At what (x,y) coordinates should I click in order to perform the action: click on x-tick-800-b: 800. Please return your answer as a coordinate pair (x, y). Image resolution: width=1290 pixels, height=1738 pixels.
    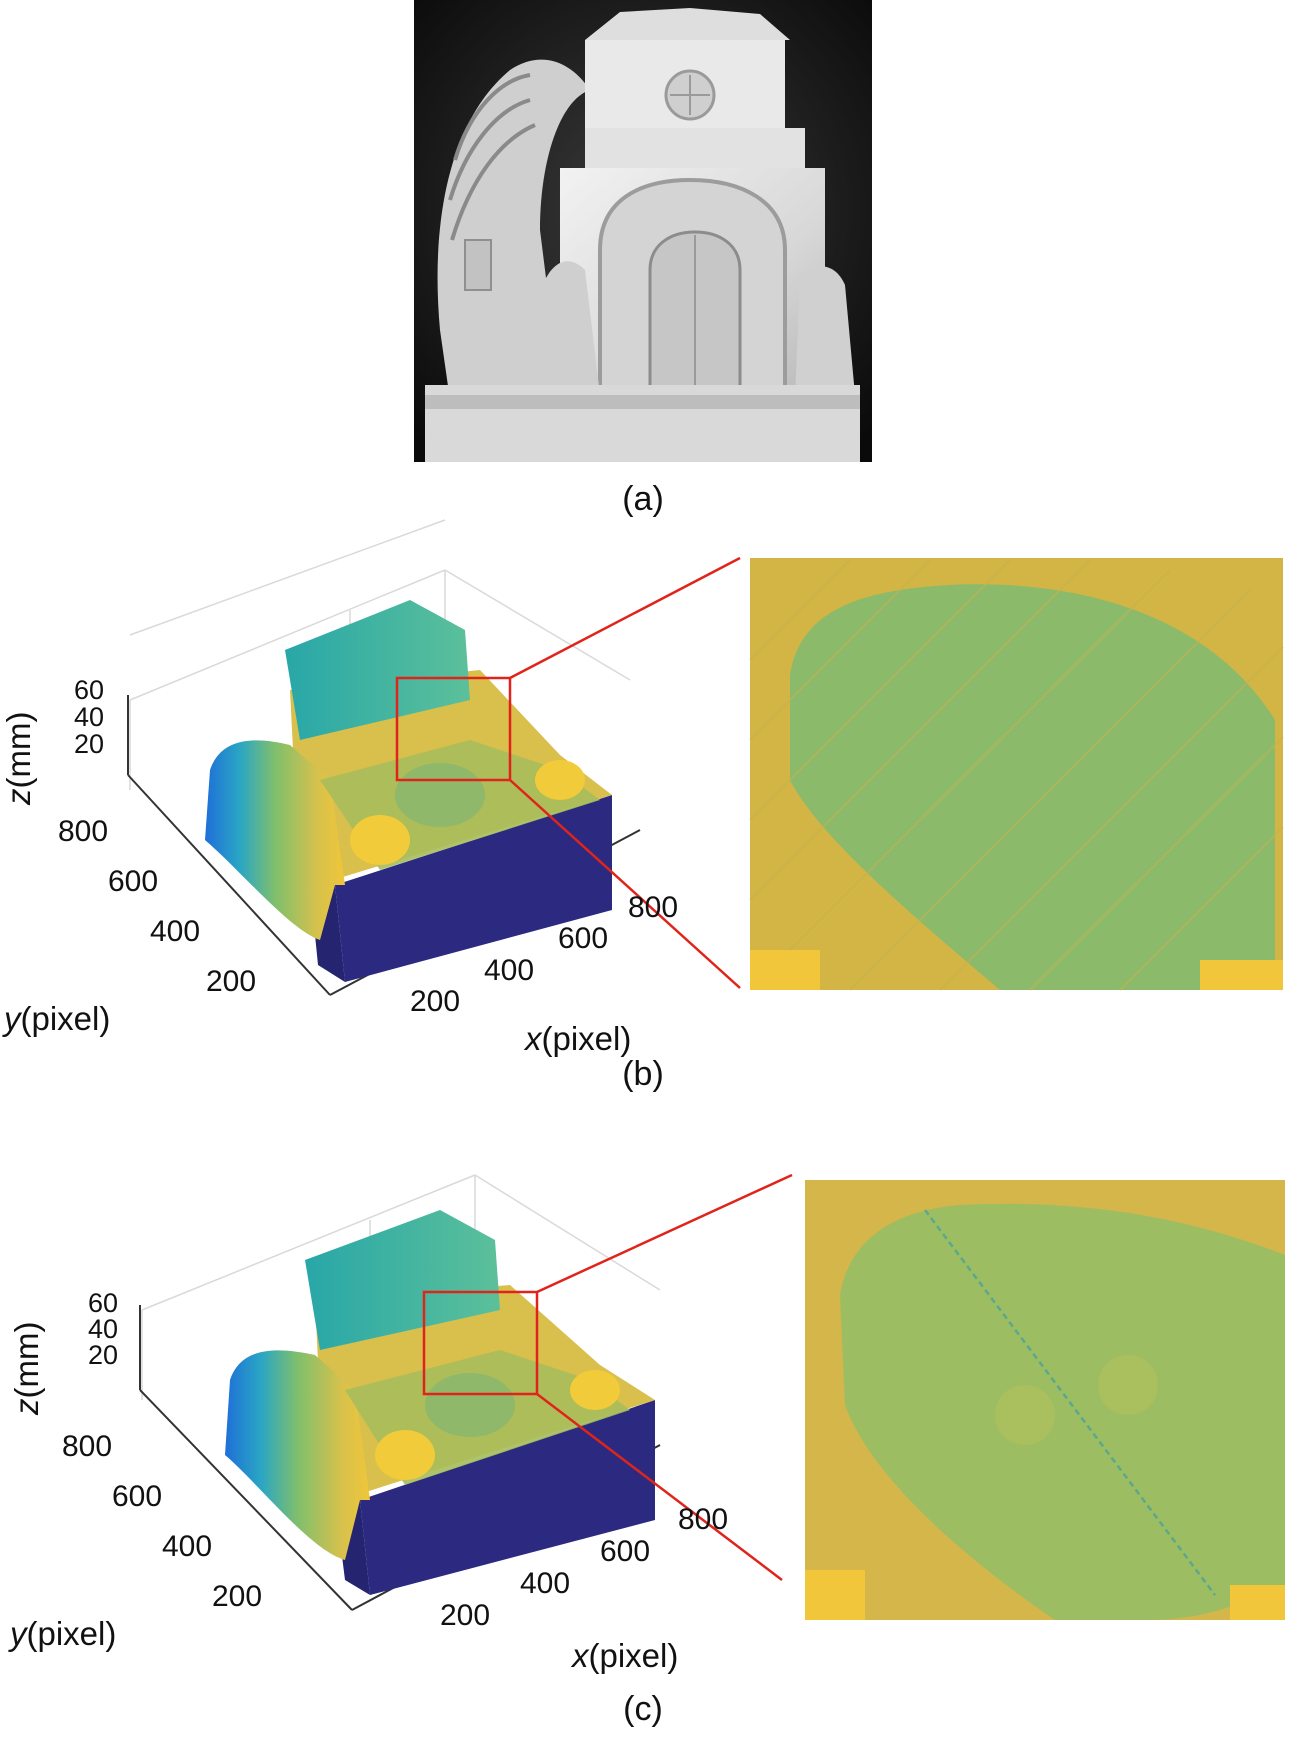
    Looking at the image, I should click on (653, 907).